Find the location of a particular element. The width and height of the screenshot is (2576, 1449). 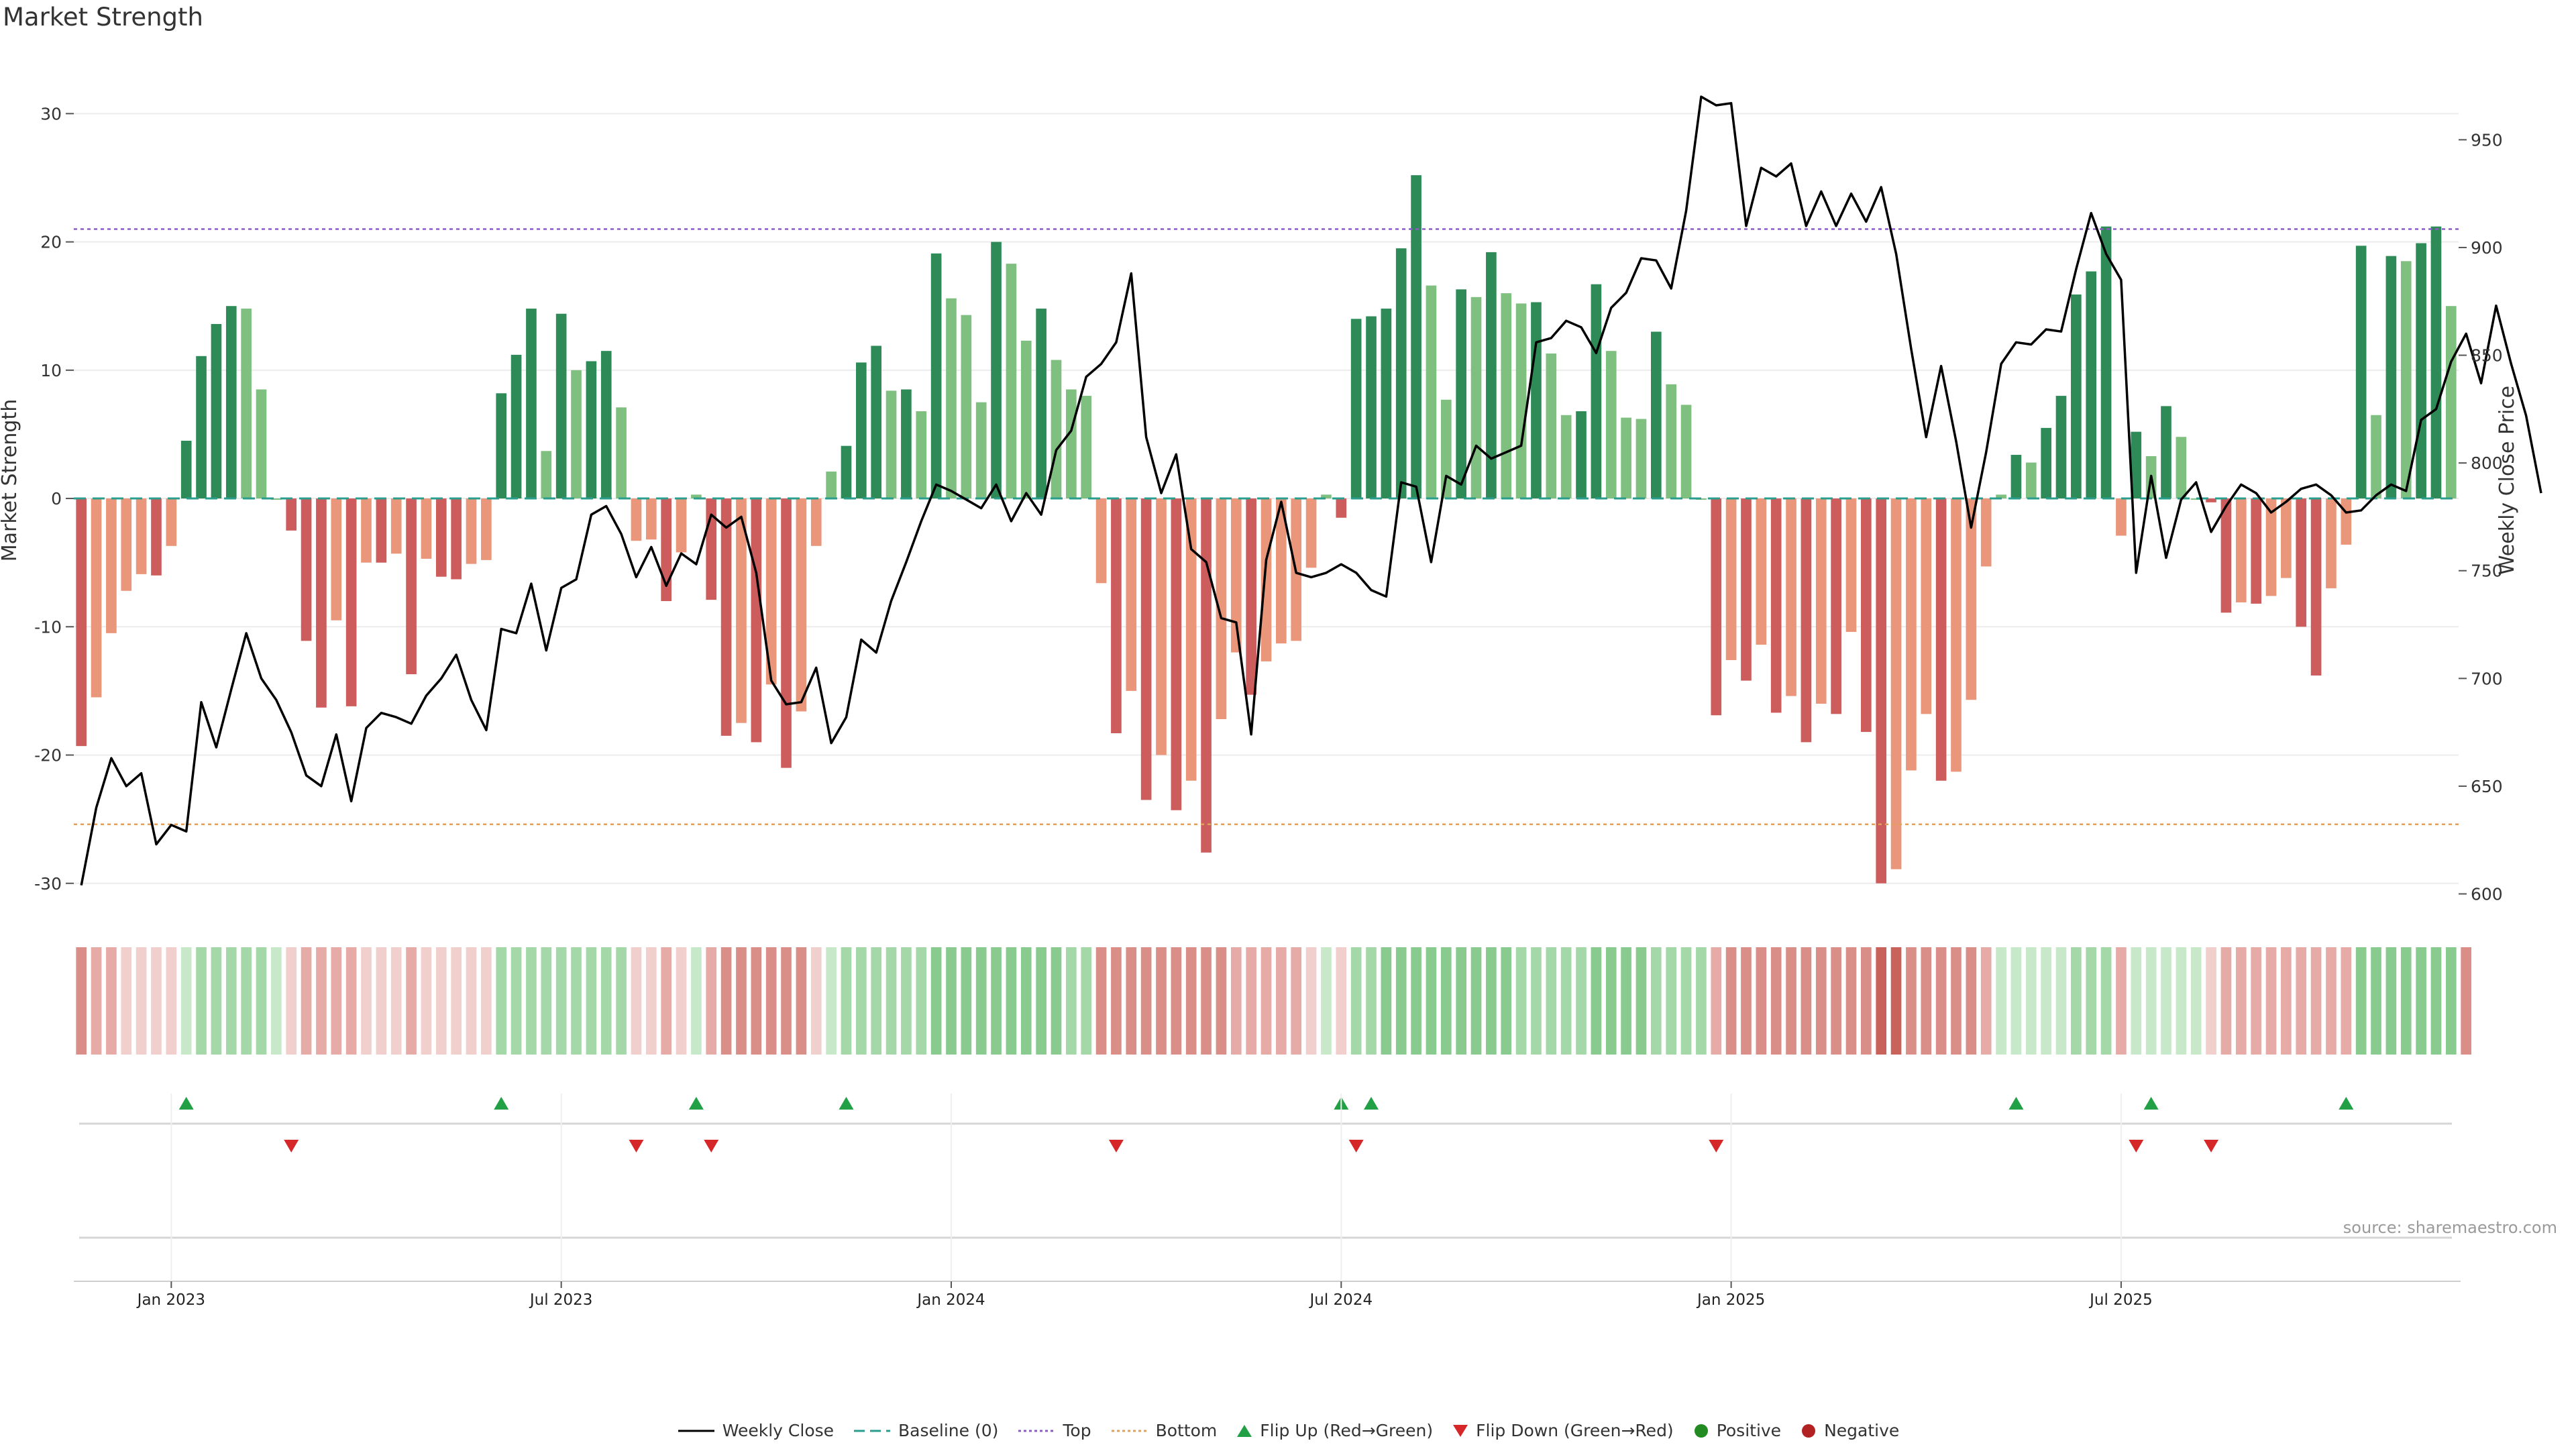

right-y-axis: 950 900 850 800 750 700 650 600 is located at coordinates (2481, 517).